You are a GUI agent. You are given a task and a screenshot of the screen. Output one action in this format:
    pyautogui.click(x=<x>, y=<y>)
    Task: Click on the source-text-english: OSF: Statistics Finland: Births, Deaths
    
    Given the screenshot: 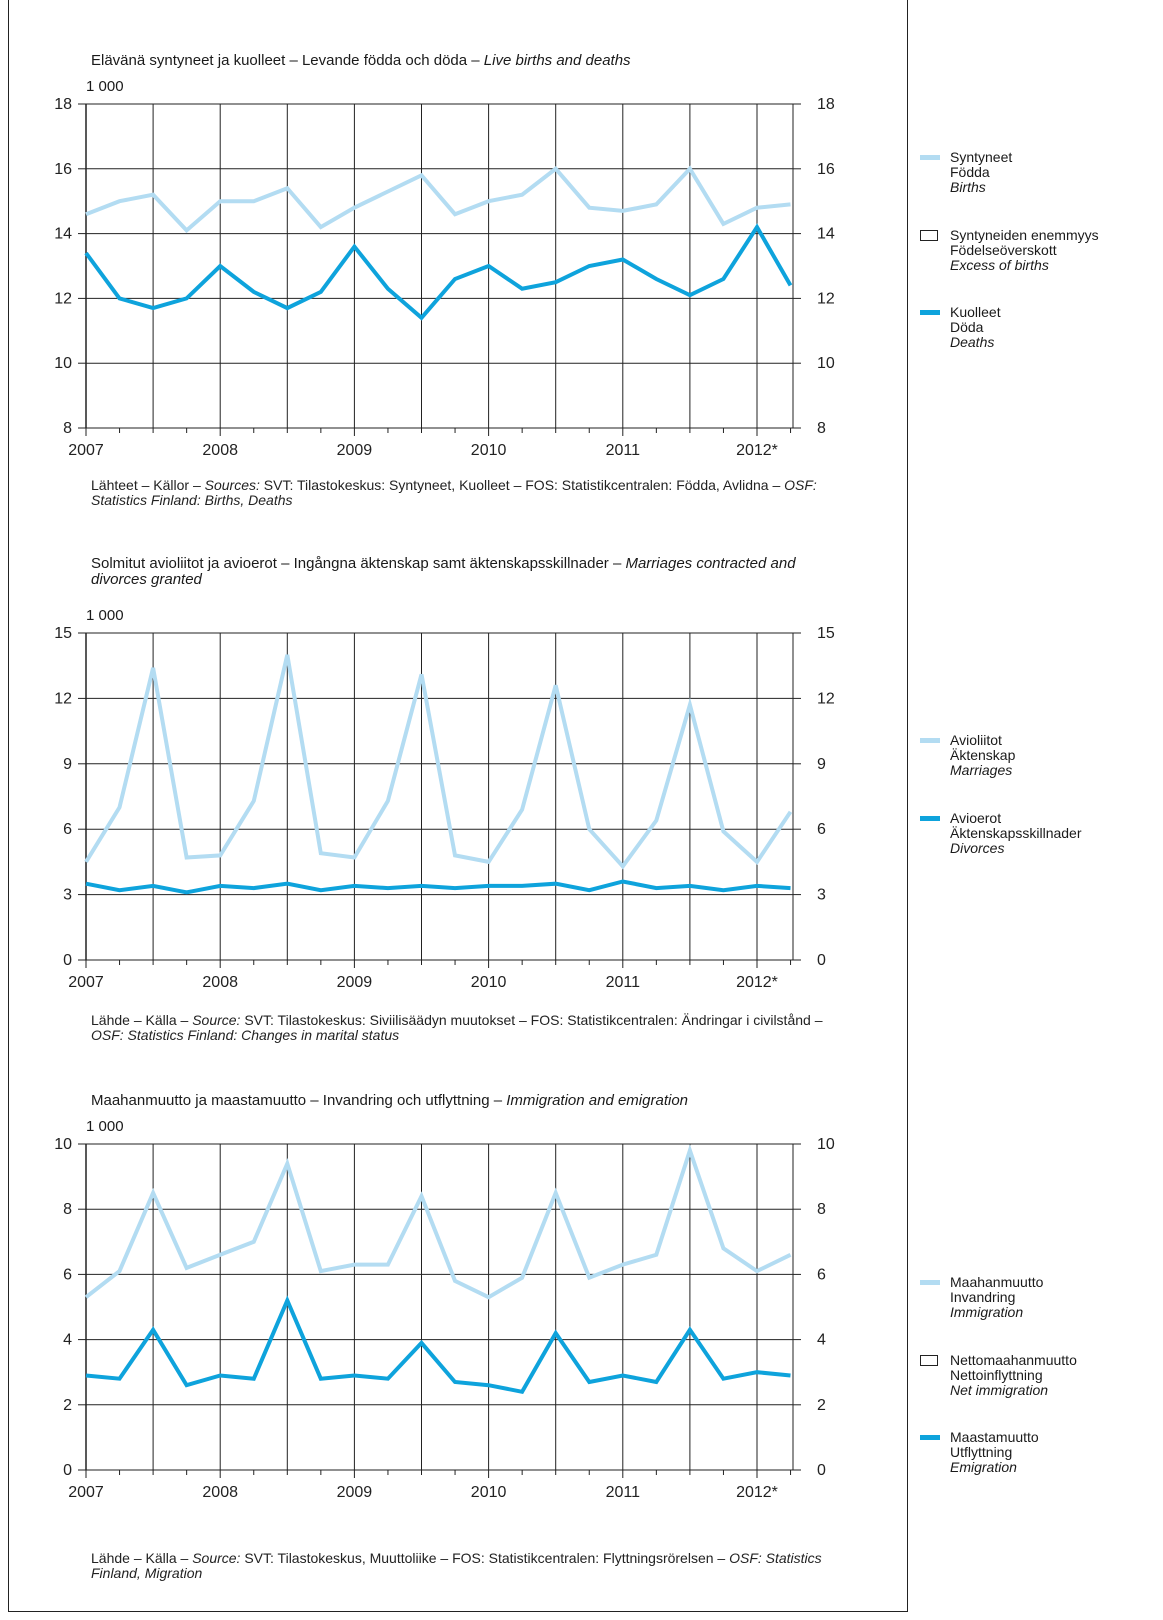 What is the action you would take?
    pyautogui.click(x=454, y=492)
    